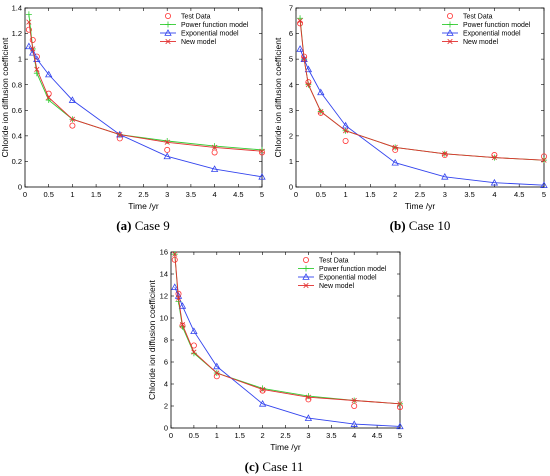 This screenshot has width=550, height=476. I want to click on y-axis-label: Chloride ion diffusion coefficient, so click(152, 340).